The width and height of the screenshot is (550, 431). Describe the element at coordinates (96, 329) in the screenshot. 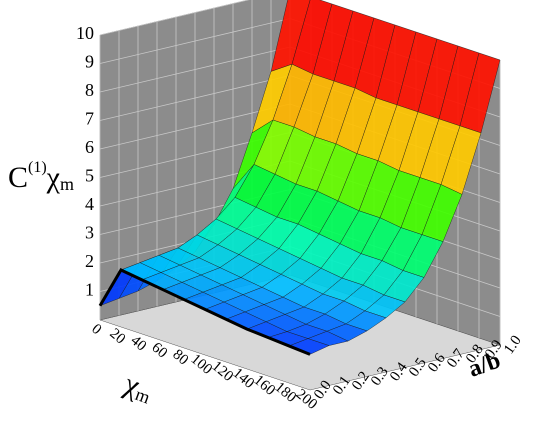

I see `x-tick-label: 0` at that location.